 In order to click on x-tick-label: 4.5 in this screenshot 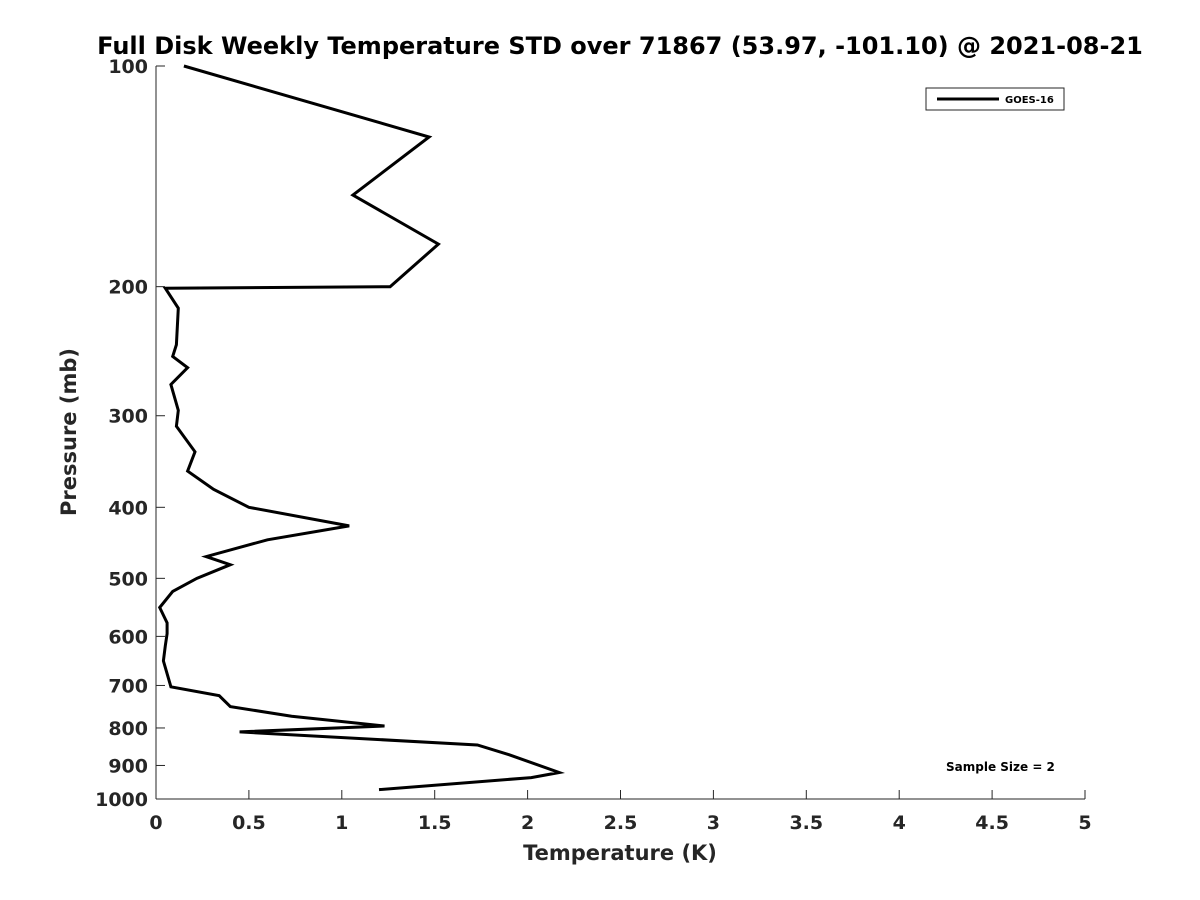, I will do `click(992, 823)`.